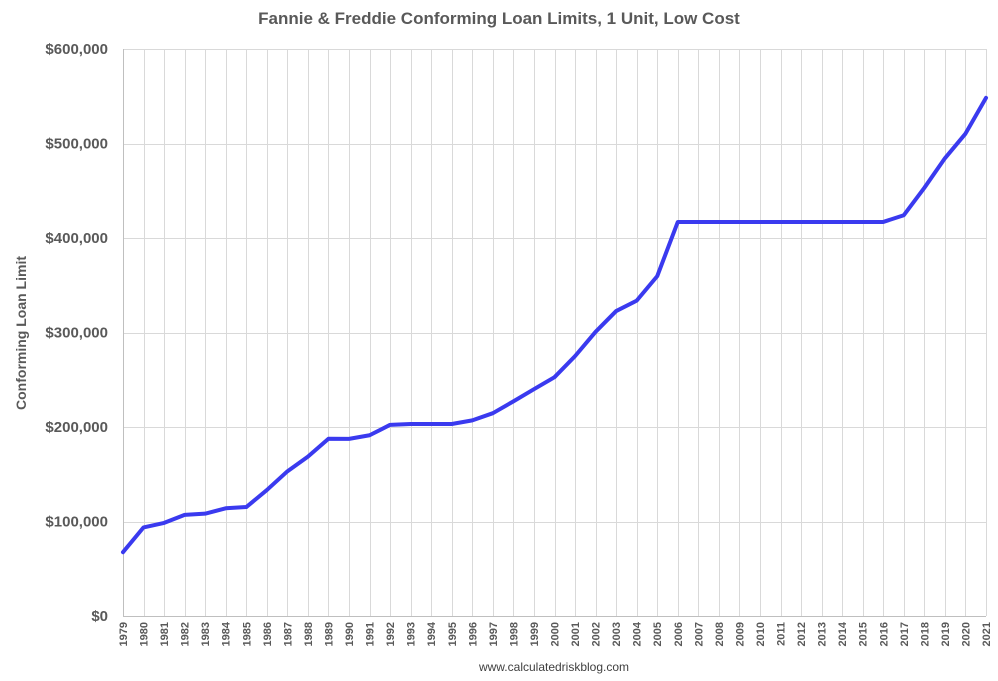 The height and width of the screenshot is (681, 998). What do you see at coordinates (268, 634) in the screenshot?
I see `x-tick-label: 1986` at bounding box center [268, 634].